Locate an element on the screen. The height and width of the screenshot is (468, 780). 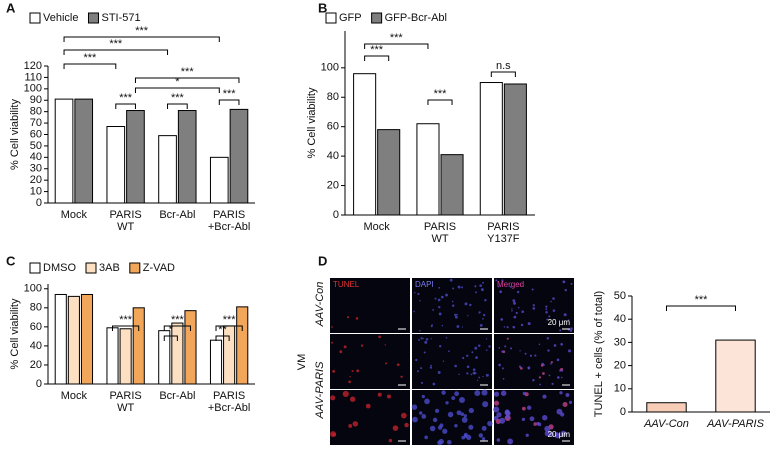
y-tick-label: 60 is located at coordinates (36, 134).